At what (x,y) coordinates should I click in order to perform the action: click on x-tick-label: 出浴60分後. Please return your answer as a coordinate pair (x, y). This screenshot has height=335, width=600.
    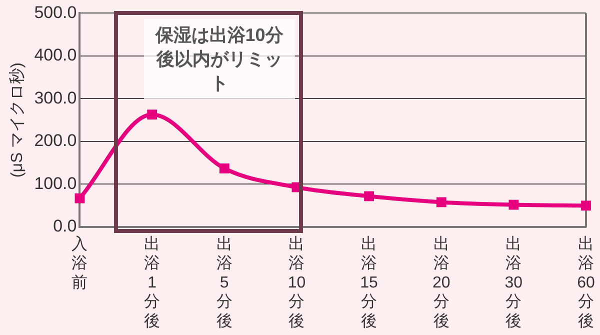
    Looking at the image, I should click on (586, 282).